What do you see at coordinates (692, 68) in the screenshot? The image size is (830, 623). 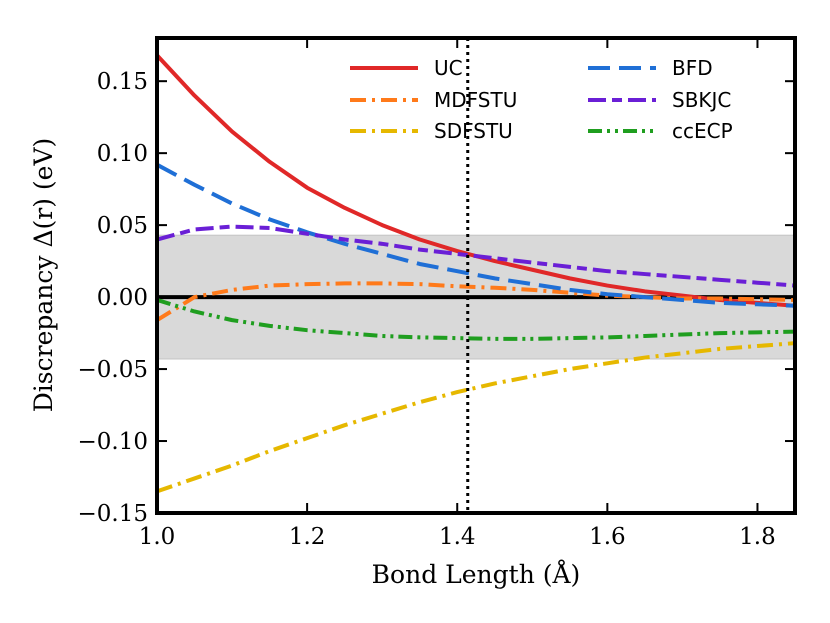 I see `legend-label-bfd: BFD` at bounding box center [692, 68].